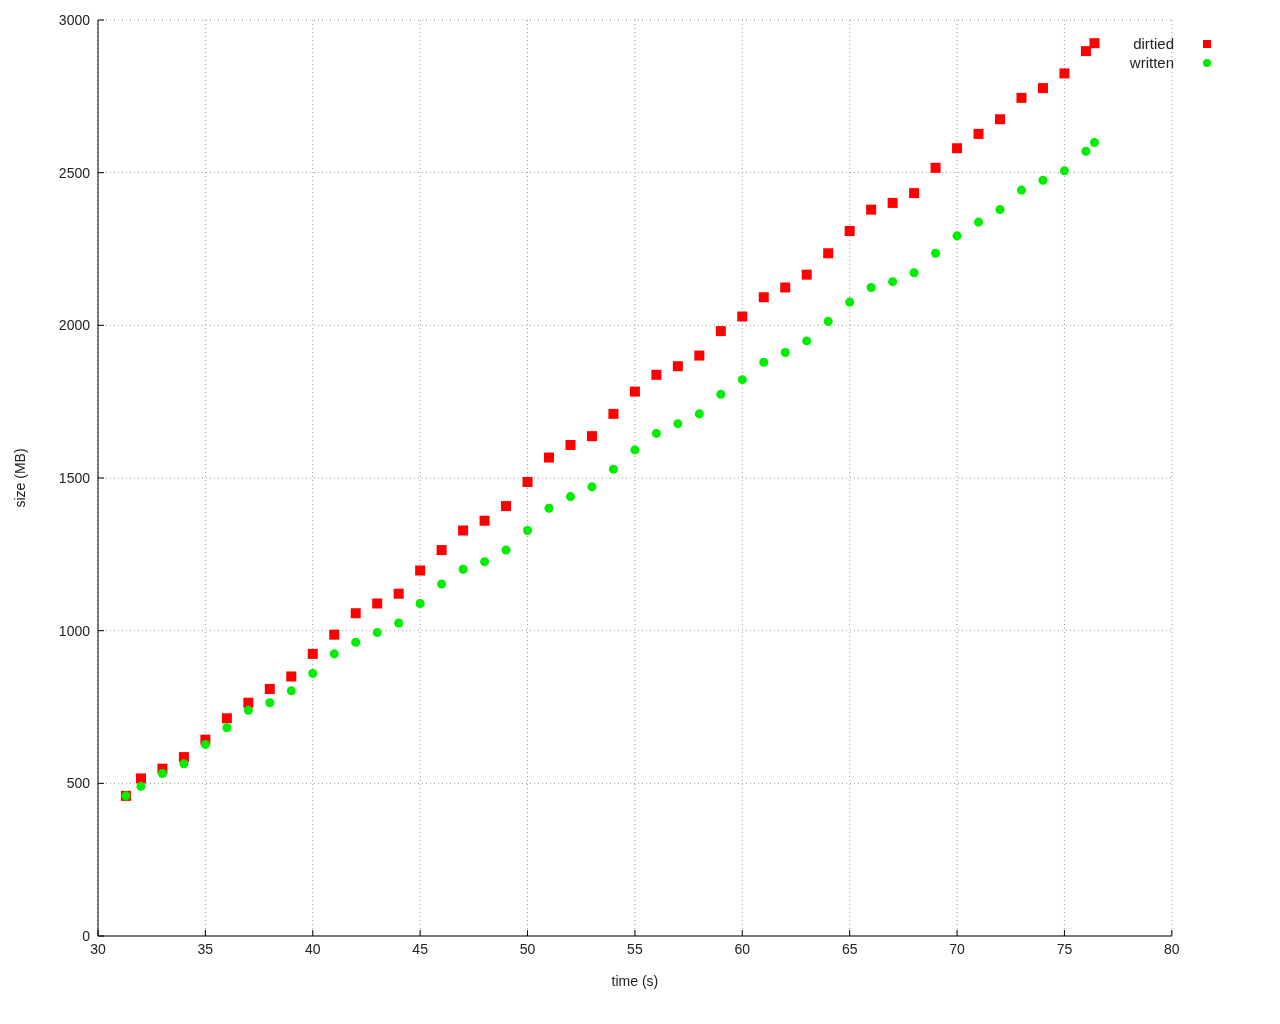  What do you see at coordinates (1064, 948) in the screenshot?
I see `x-tick-label: 75` at bounding box center [1064, 948].